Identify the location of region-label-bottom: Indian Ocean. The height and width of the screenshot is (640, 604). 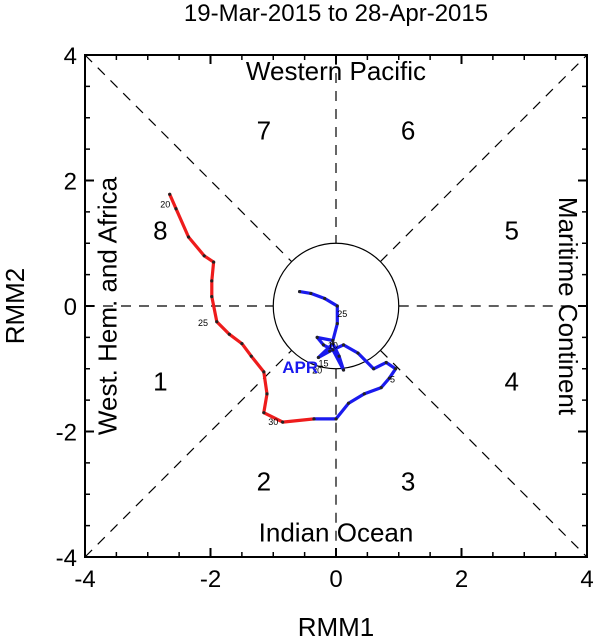
(336, 532).